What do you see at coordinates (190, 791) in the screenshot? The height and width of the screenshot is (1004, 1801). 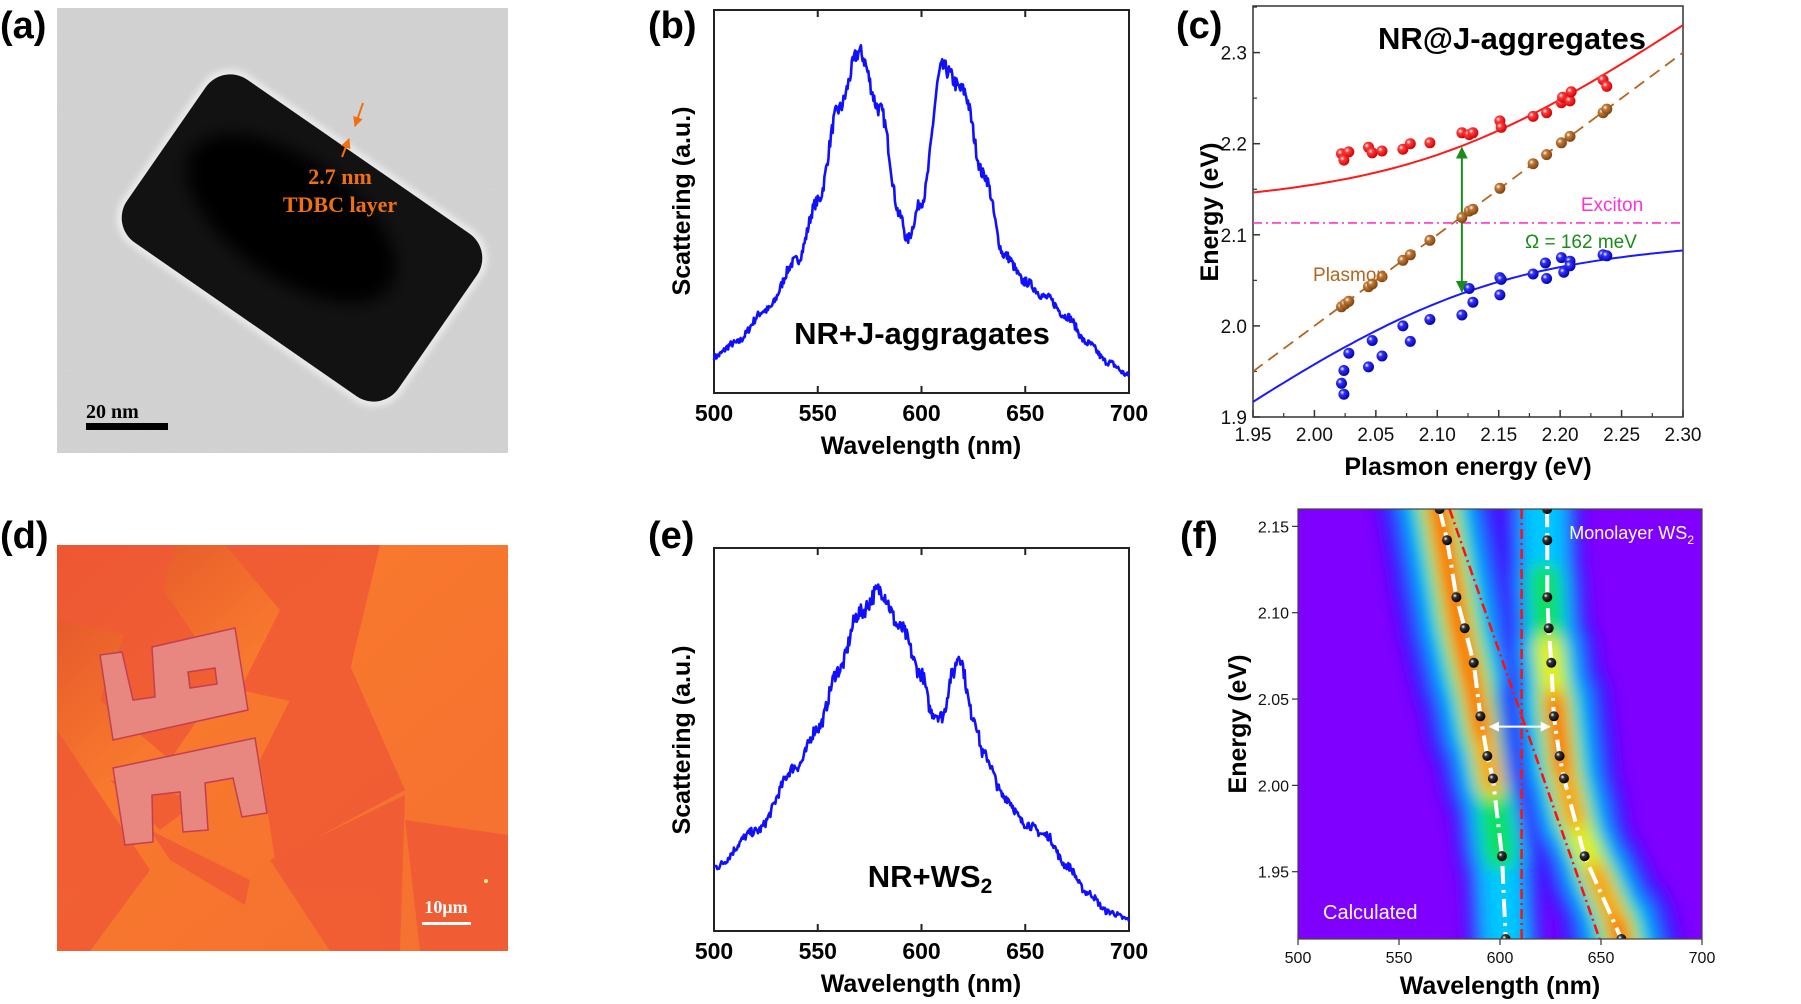 I see `marker-E` at bounding box center [190, 791].